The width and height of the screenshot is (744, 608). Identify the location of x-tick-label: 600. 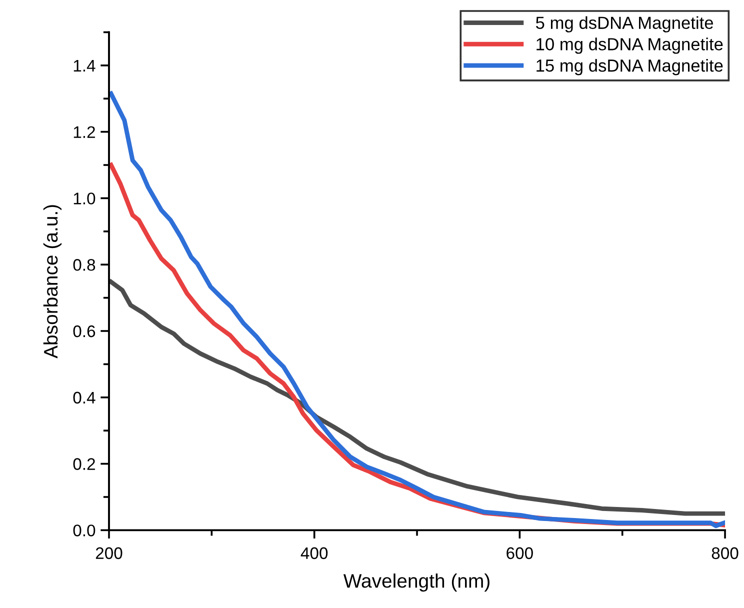
(519, 553).